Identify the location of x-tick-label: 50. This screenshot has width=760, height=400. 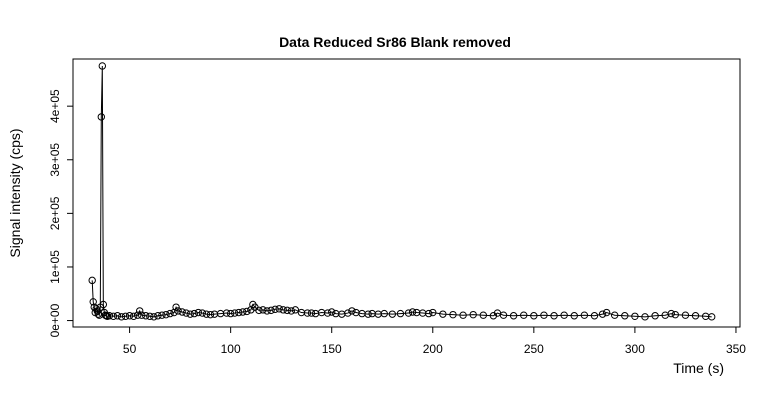
(130, 349).